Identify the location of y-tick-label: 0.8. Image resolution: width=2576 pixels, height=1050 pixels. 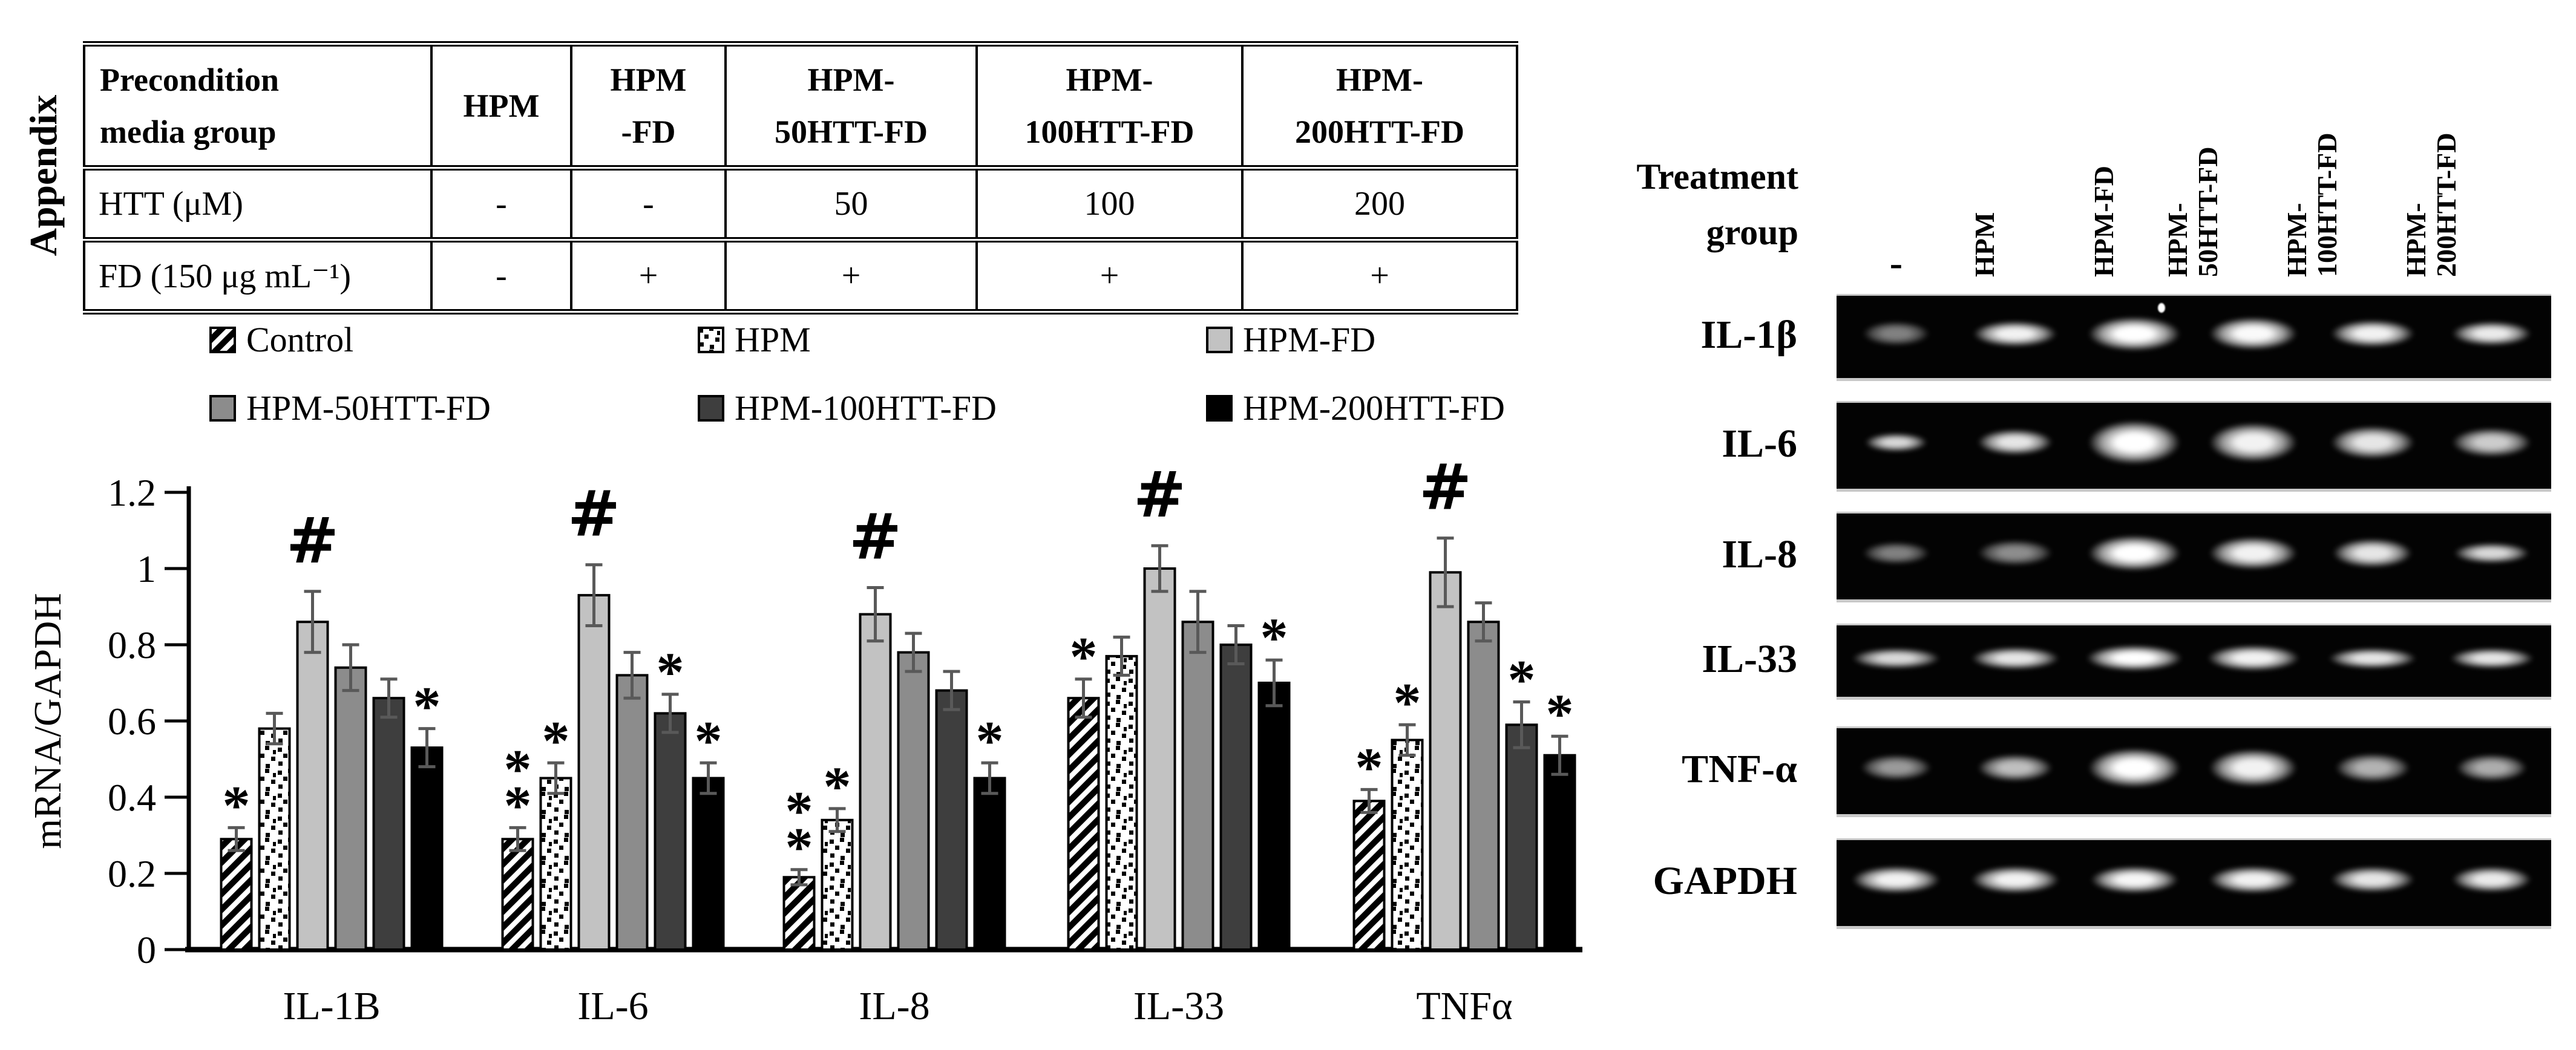
(132, 645).